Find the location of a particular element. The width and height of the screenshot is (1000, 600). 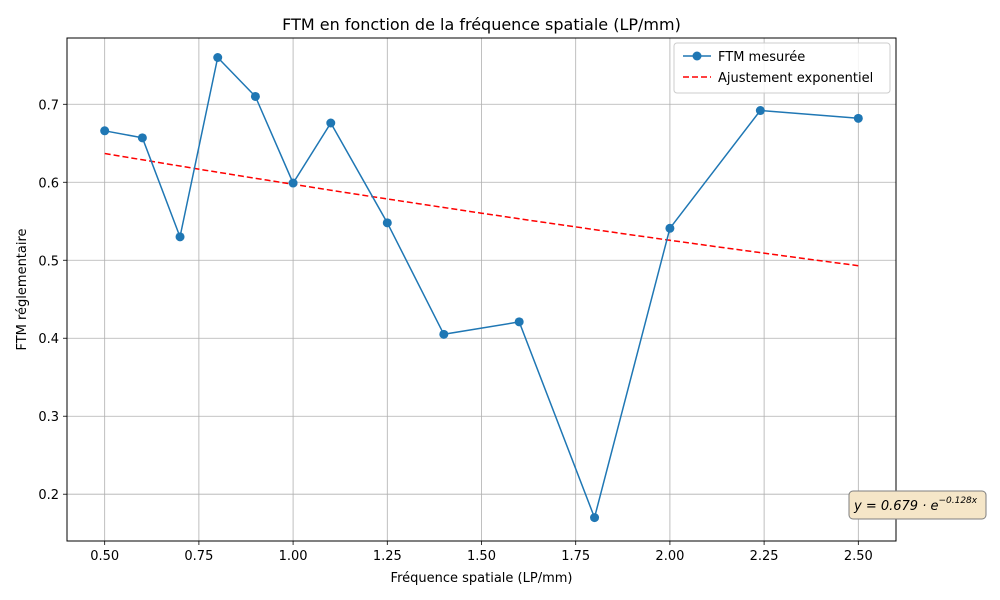

y-tick-label: 0.6 is located at coordinates (48, 183).